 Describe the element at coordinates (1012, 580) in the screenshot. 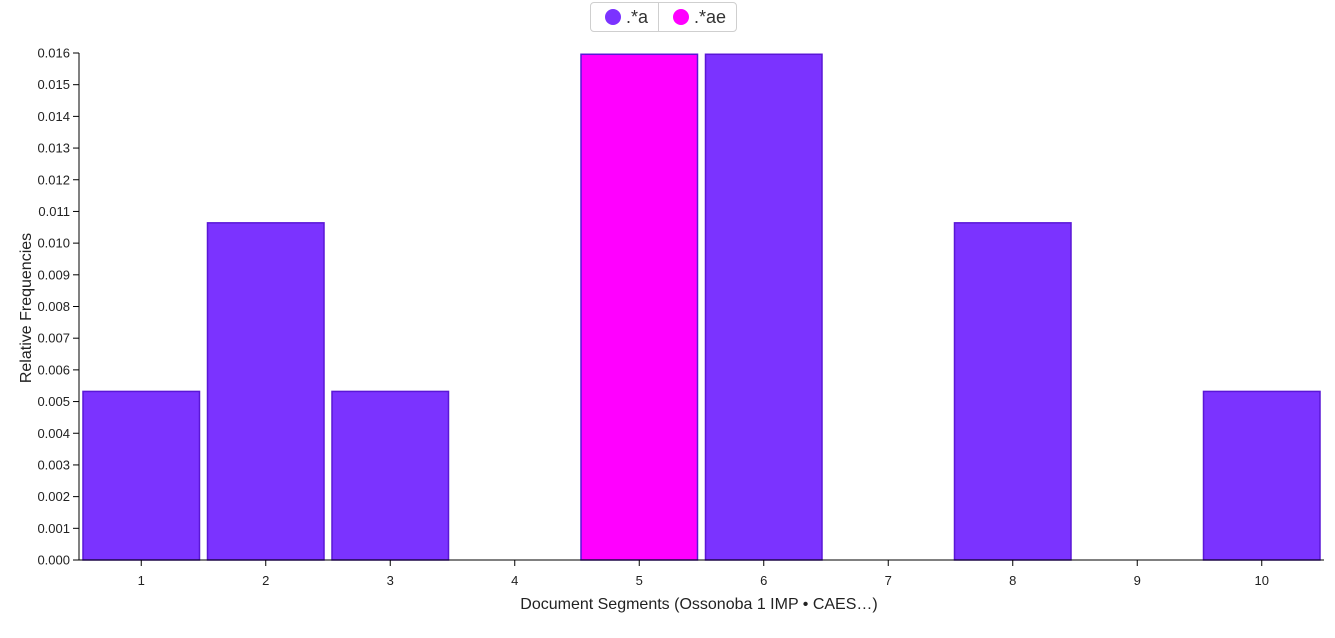

I see `x-tick-label: 8` at that location.